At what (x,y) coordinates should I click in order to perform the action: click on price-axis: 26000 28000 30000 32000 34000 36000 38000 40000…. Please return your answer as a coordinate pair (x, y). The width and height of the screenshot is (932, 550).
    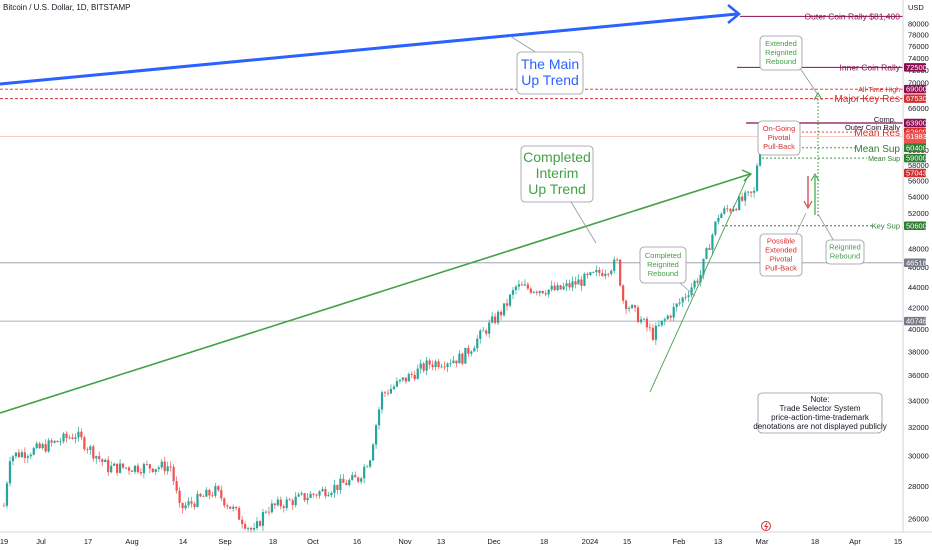
    Looking at the image, I should click on (915, 266).